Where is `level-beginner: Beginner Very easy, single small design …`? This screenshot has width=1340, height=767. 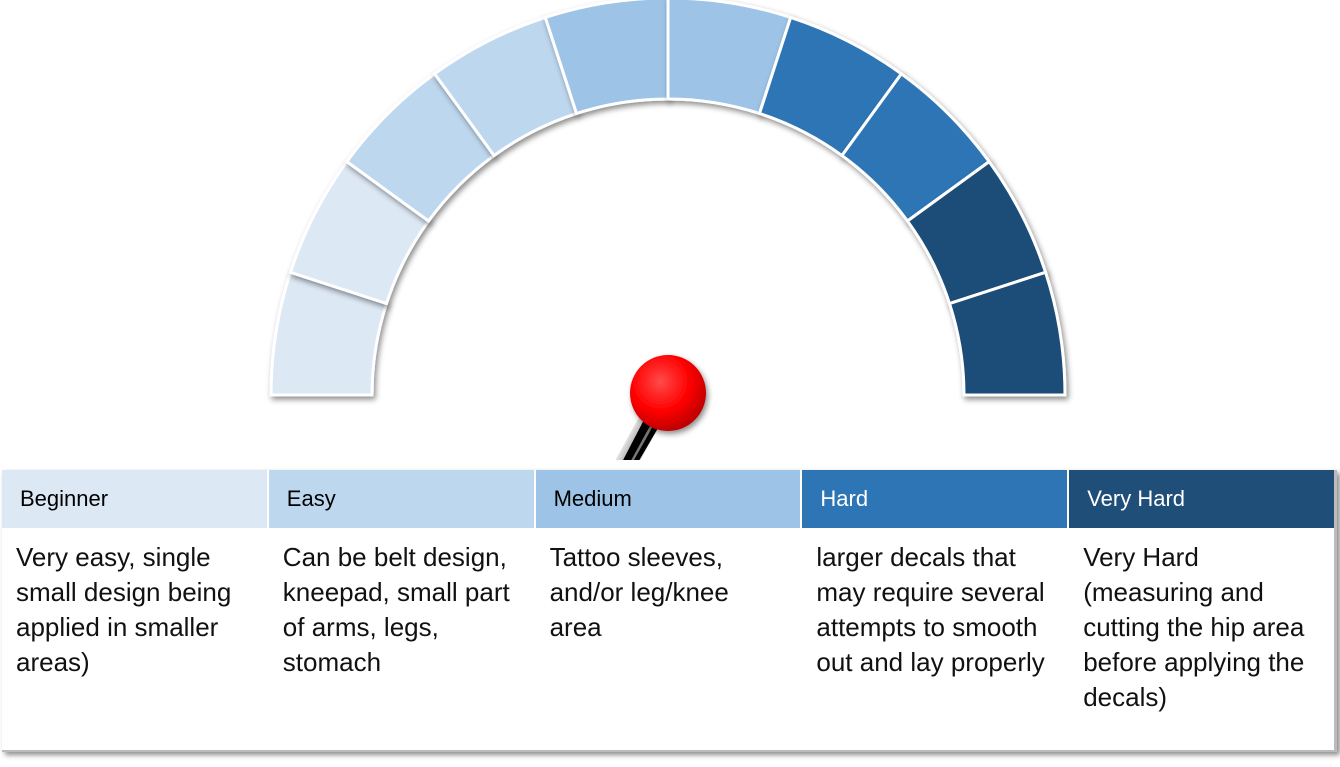 level-beginner: Beginner Very easy, single small design … is located at coordinates (135, 610).